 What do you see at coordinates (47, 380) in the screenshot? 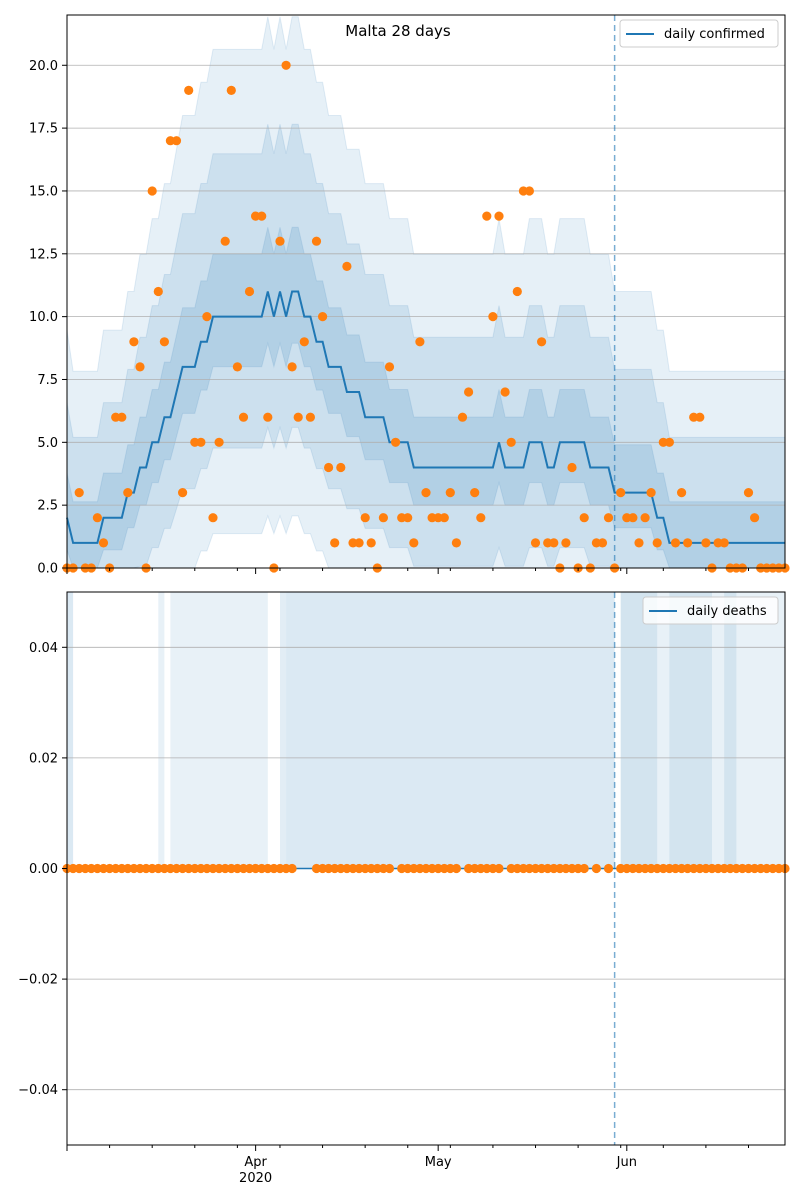
I see `confirmed-y-tick-label: 7.5` at bounding box center [47, 380].